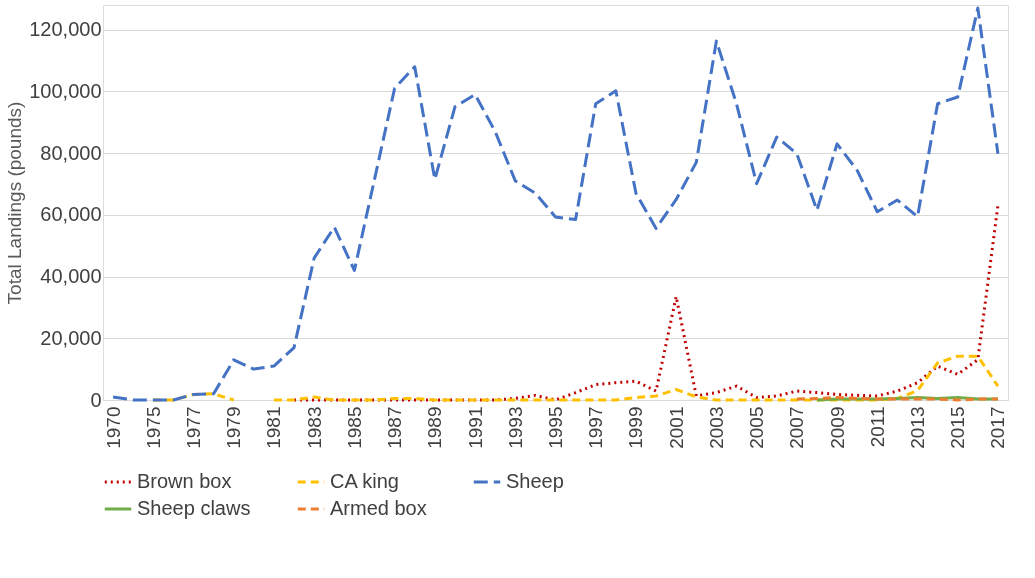  What do you see at coordinates (354, 427) in the screenshot?
I see `x-tick-label: 1985` at bounding box center [354, 427].